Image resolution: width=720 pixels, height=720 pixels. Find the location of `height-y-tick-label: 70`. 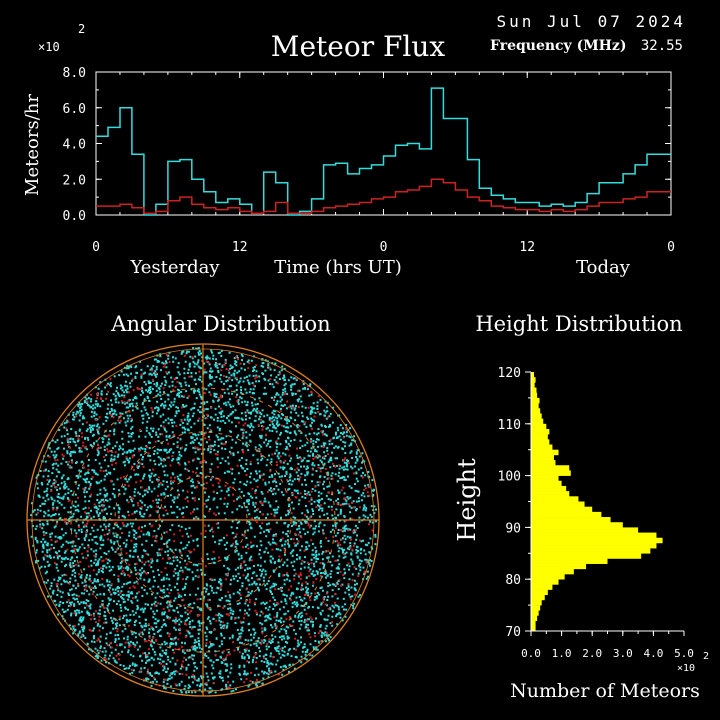

height-y-tick-label: 70 is located at coordinates (513, 632).